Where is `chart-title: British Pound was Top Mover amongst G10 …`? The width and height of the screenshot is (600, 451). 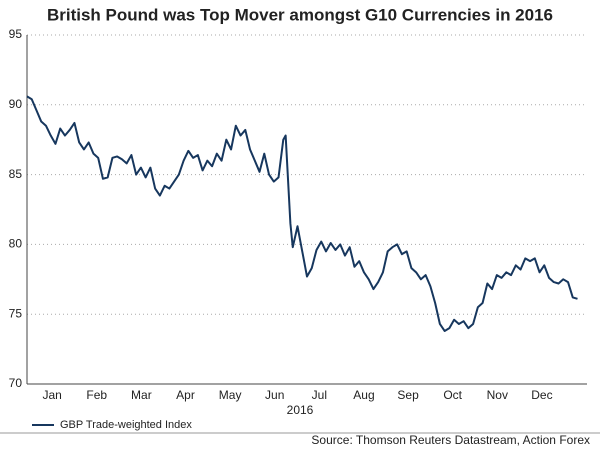
chart-title: British Pound was Top Mover amongst G10 … is located at coordinates (300, 14).